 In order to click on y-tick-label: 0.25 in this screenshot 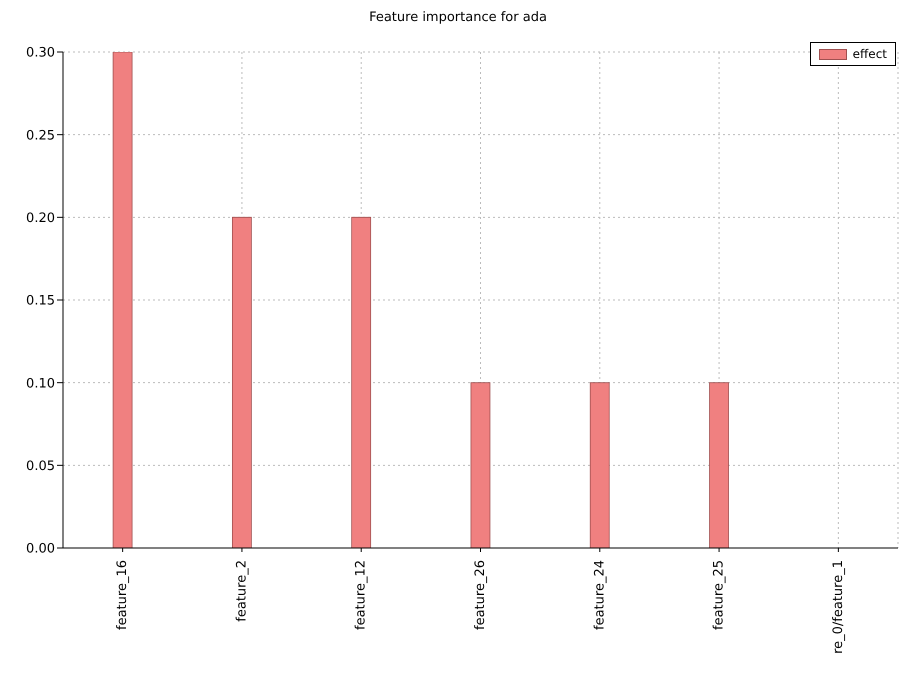, I will do `click(40, 136)`.